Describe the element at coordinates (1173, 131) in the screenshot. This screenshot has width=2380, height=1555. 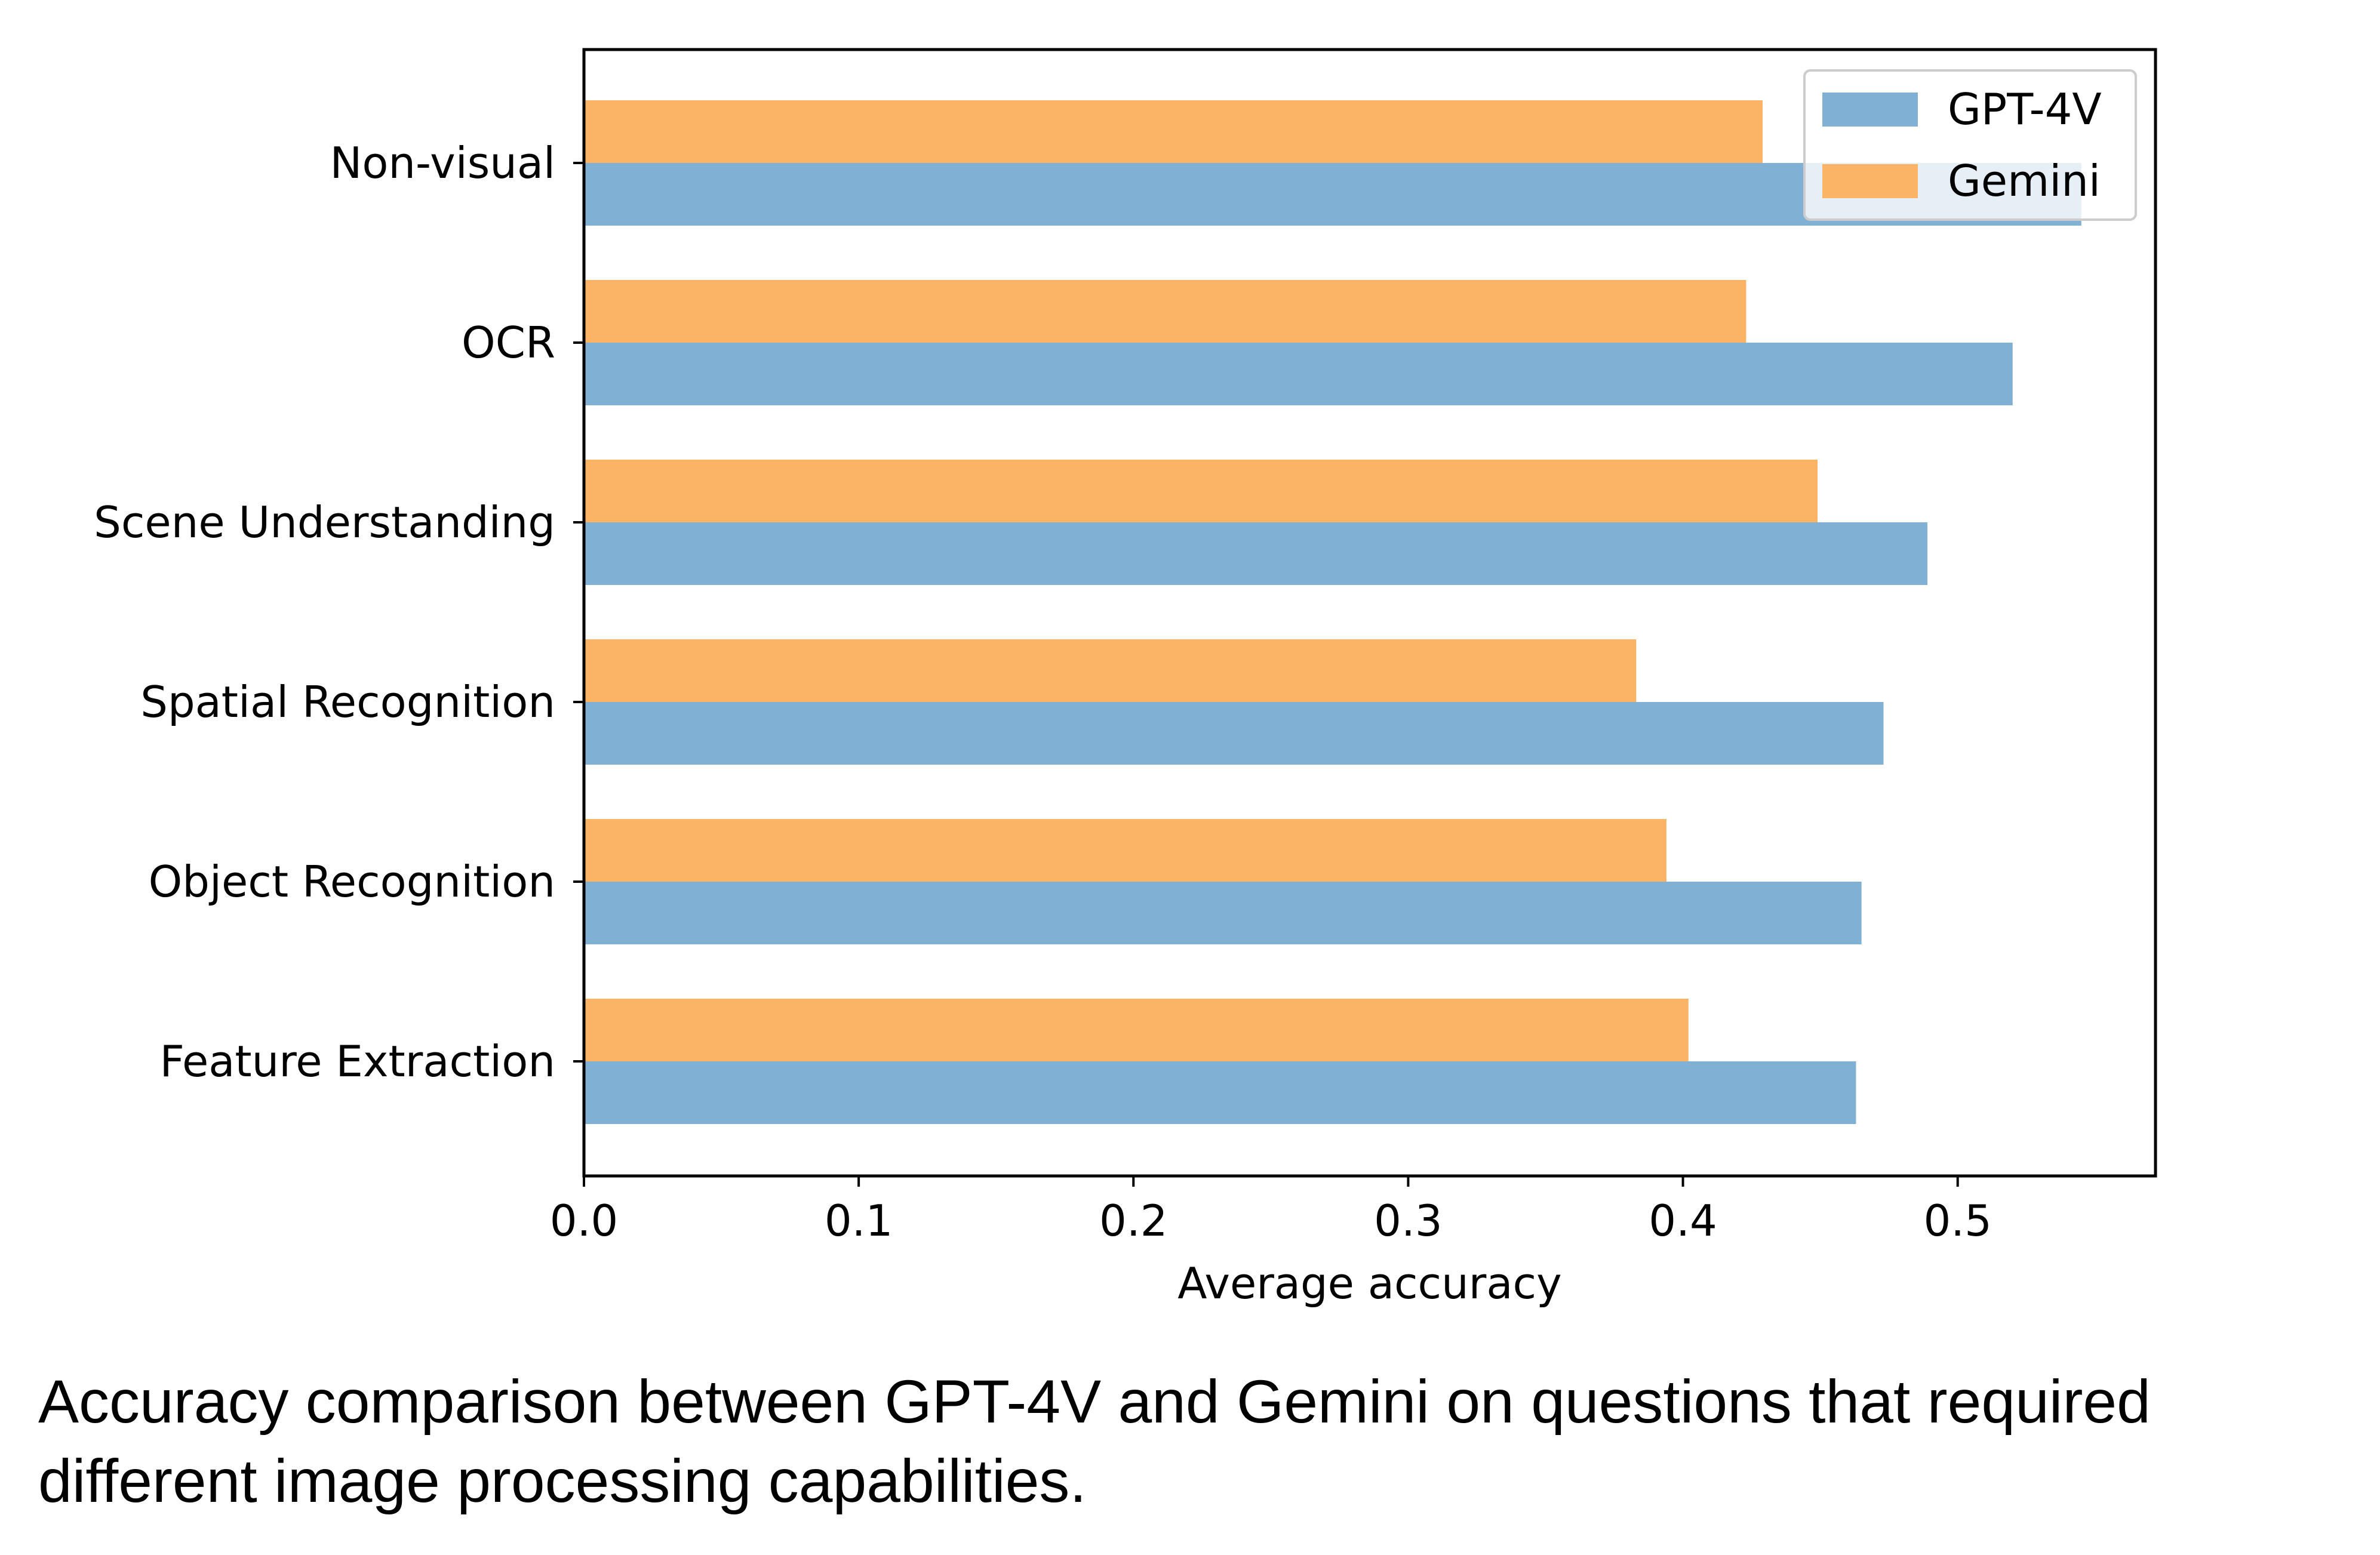
I see `bar-gemini-non-visual` at that location.